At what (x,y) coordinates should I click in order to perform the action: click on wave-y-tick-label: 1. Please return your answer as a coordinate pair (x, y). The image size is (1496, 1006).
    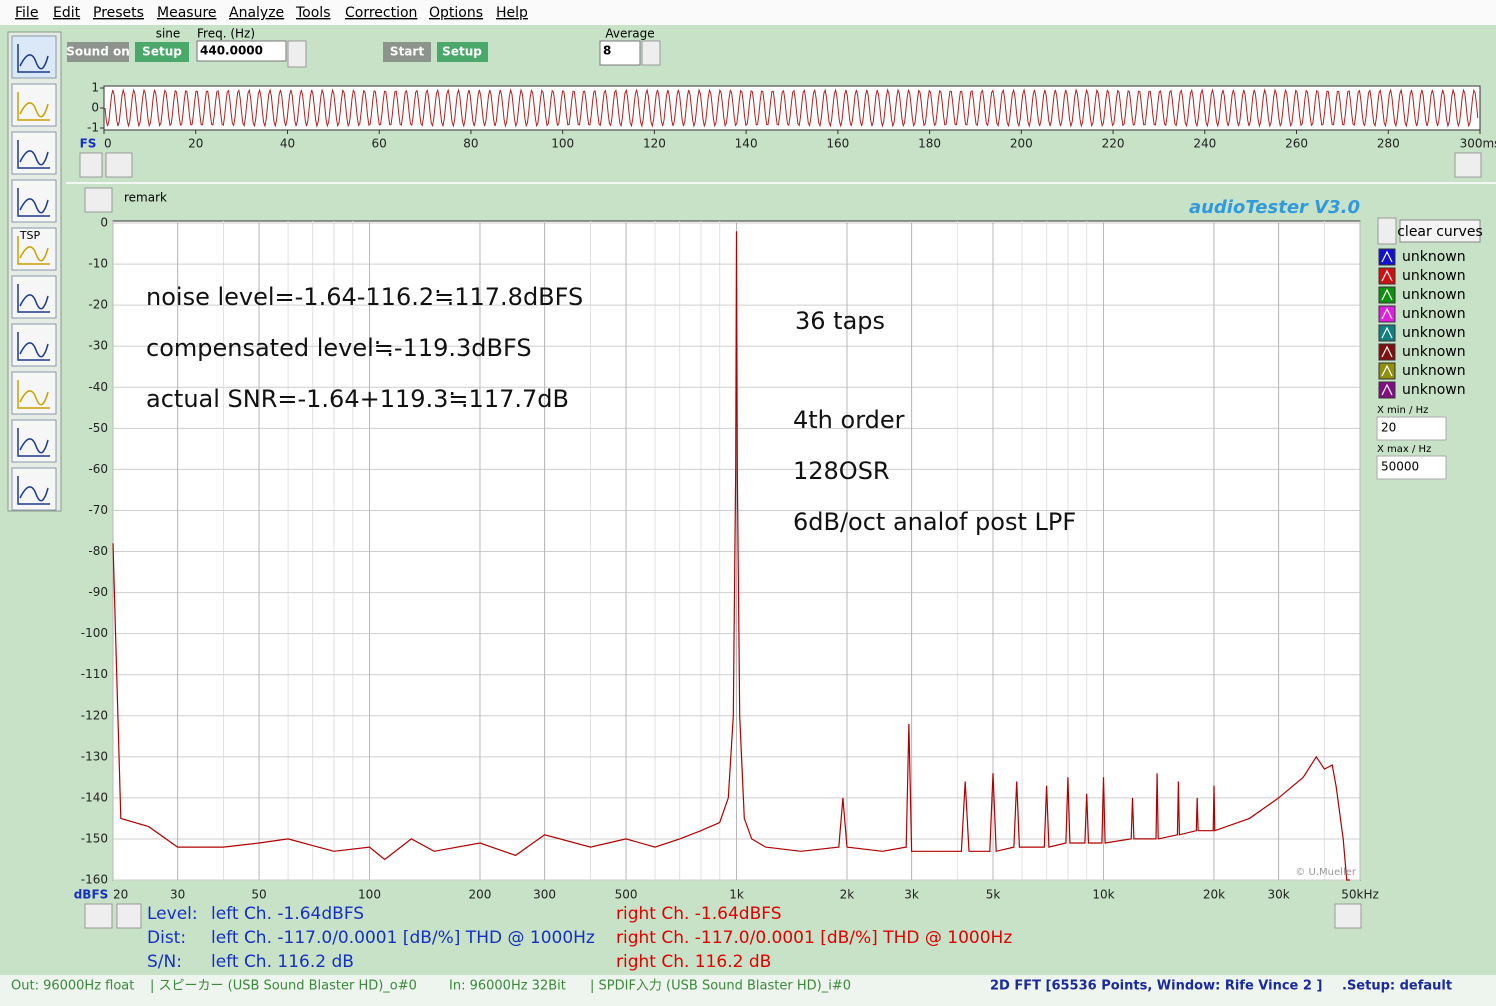
    Looking at the image, I should click on (95, 88).